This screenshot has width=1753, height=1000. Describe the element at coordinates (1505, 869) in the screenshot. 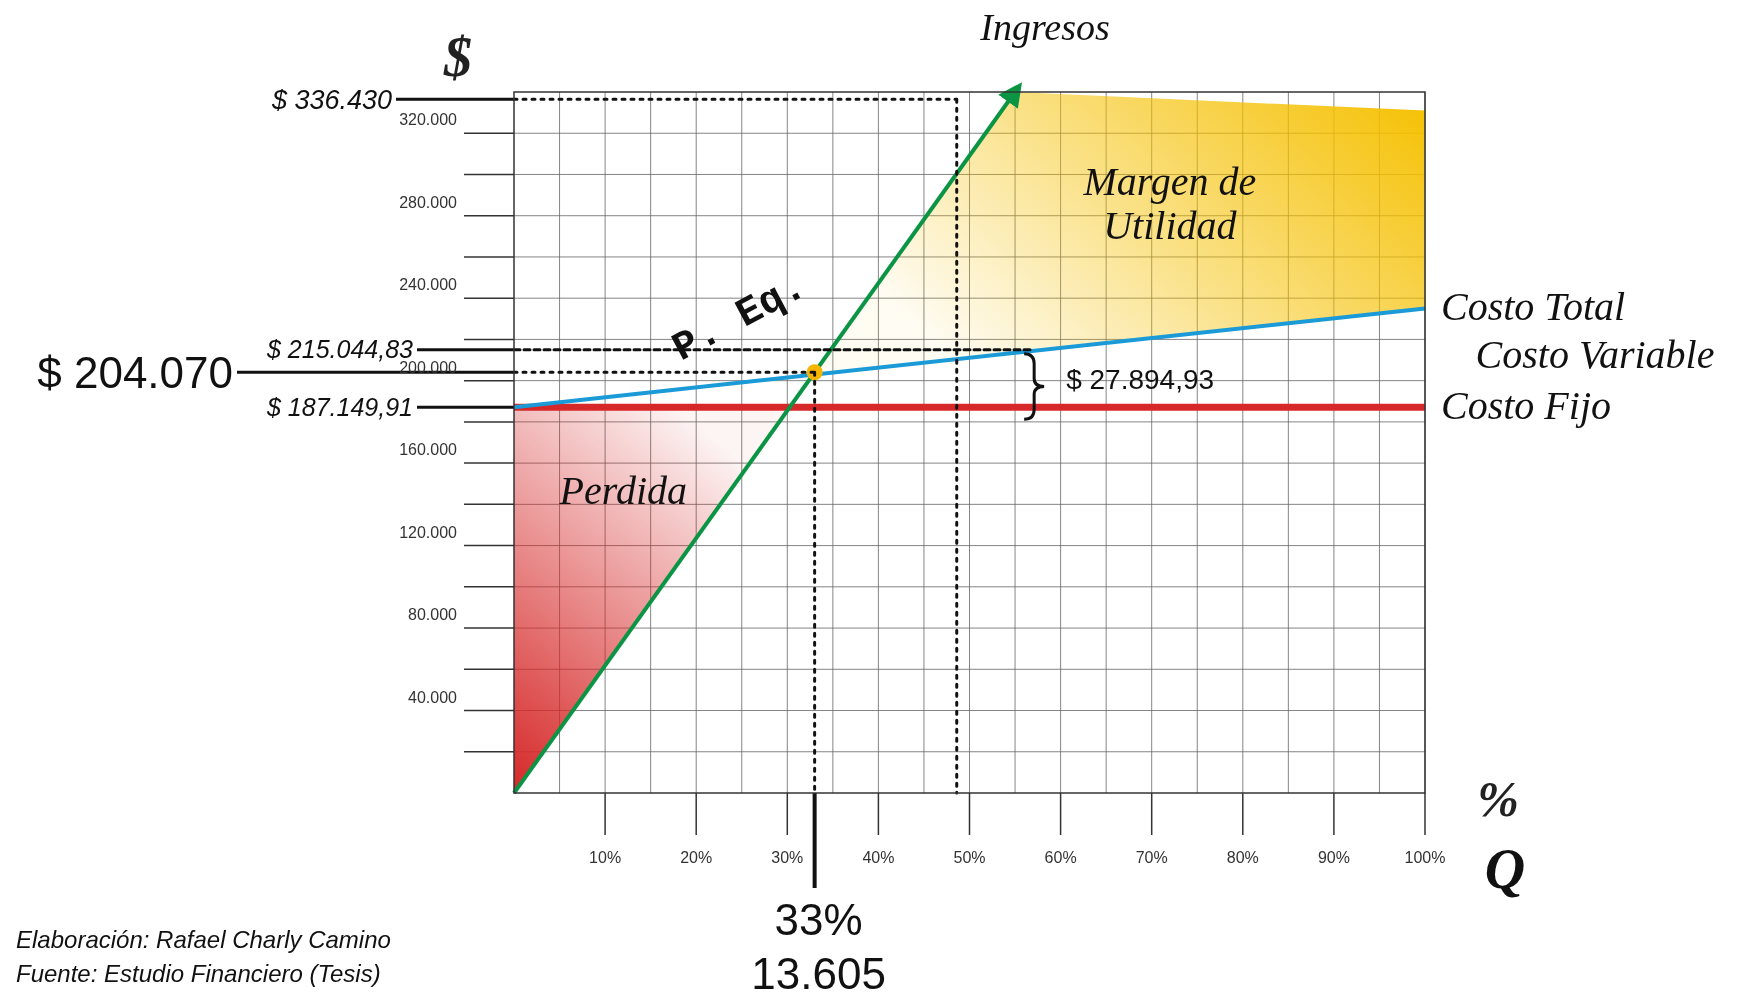

I see `text: Q` at that location.